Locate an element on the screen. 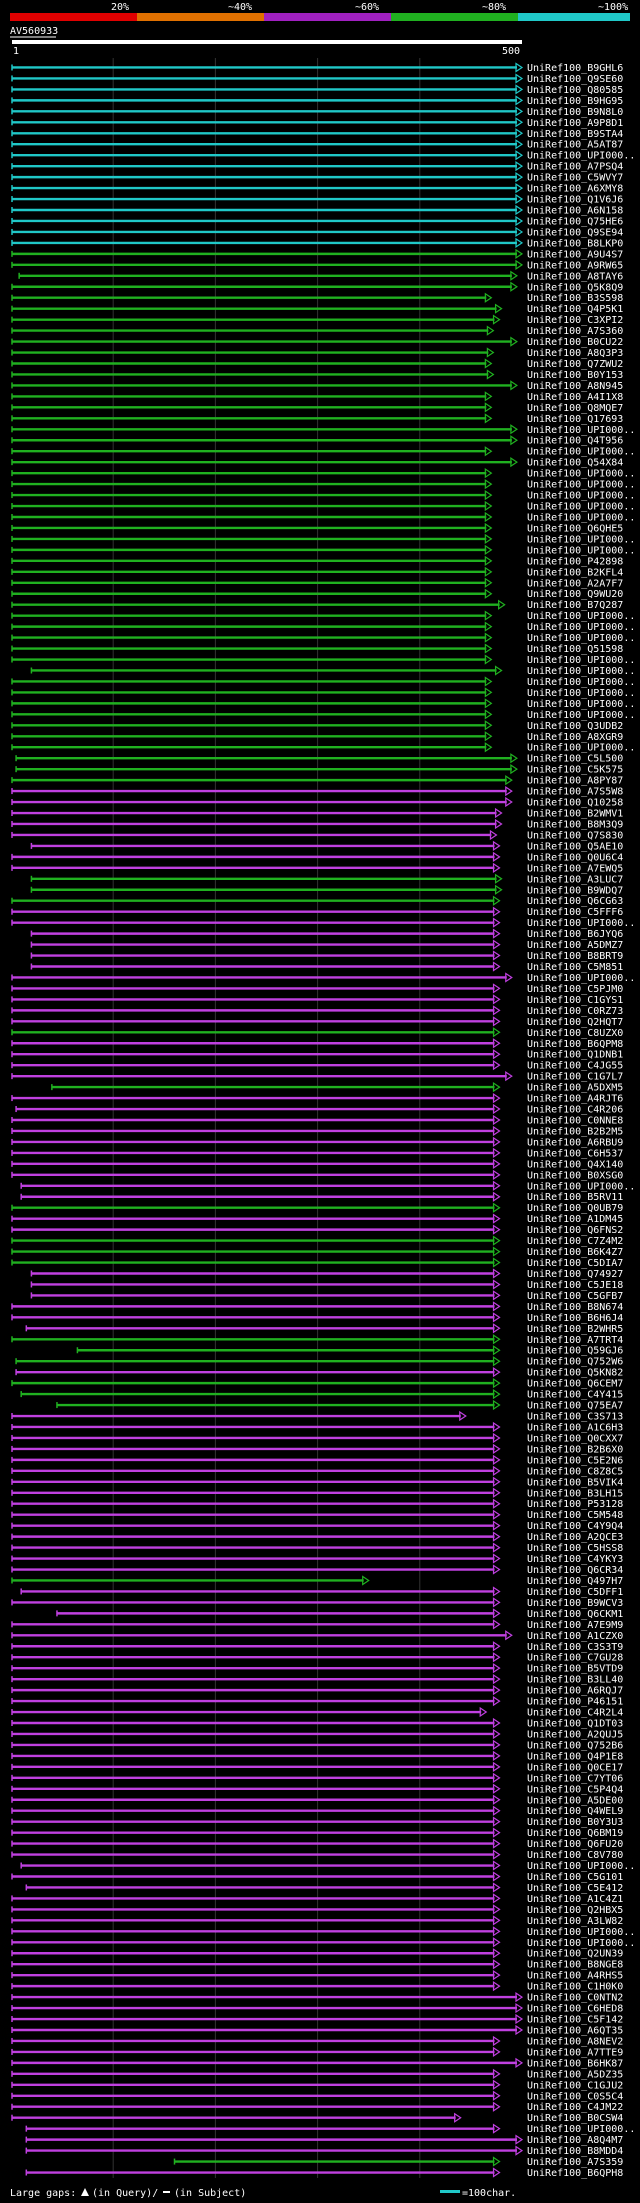 Image resolution: width=640 pixels, height=2203 pixels. hit-label: UniRef100_A8N945 is located at coordinates (575, 386).